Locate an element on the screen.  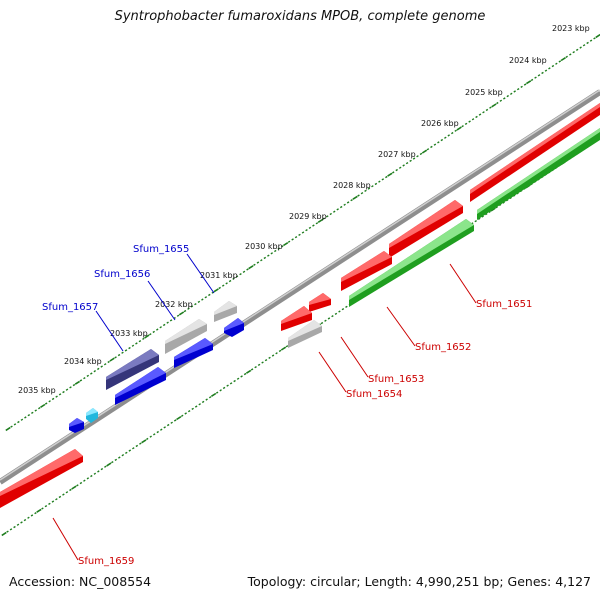
gene-rna-2032 is located at coordinates (186, 336).